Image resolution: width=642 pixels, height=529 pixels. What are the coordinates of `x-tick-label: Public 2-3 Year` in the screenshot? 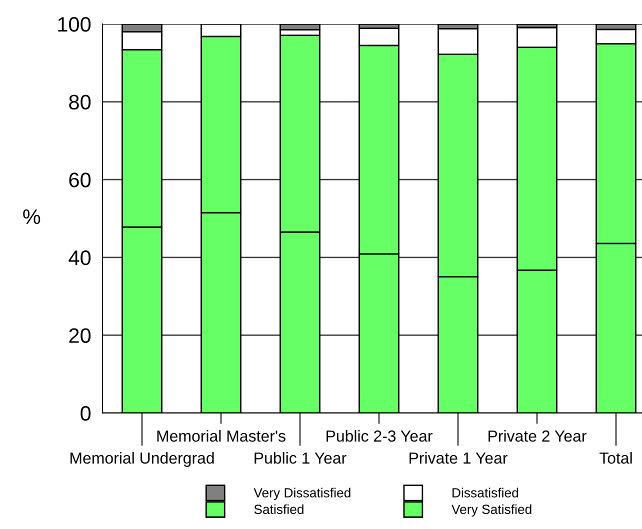 It's located at (379, 436).